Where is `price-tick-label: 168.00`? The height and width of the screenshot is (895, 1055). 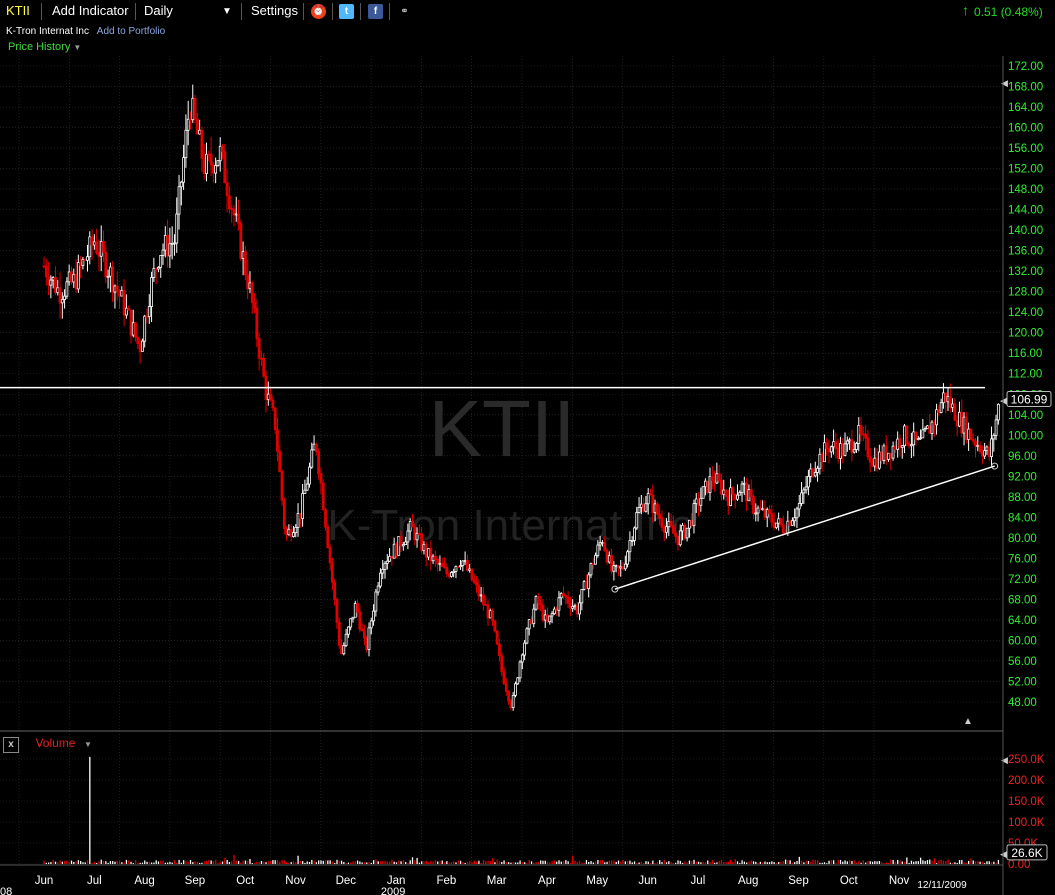
price-tick-label: 168.00 is located at coordinates (1025, 88).